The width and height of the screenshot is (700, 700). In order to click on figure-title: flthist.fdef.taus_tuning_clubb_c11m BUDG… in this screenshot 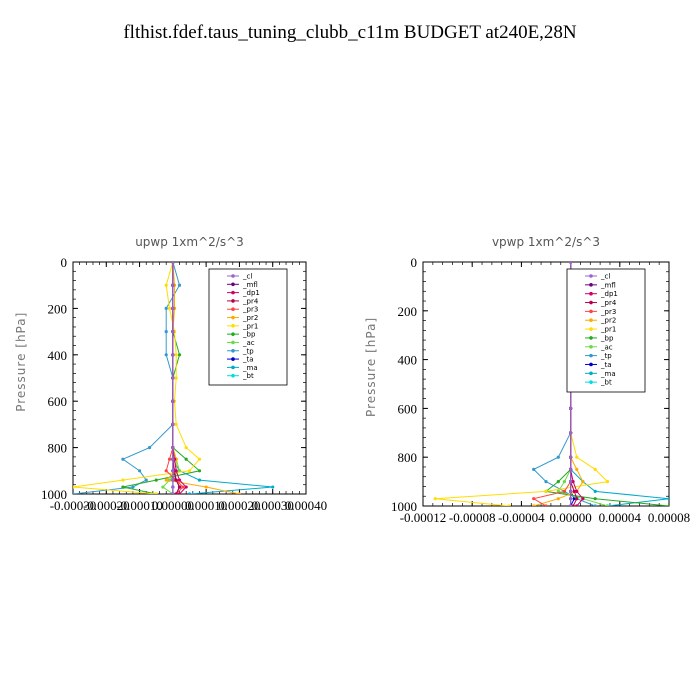, I will do `click(350, 32)`.